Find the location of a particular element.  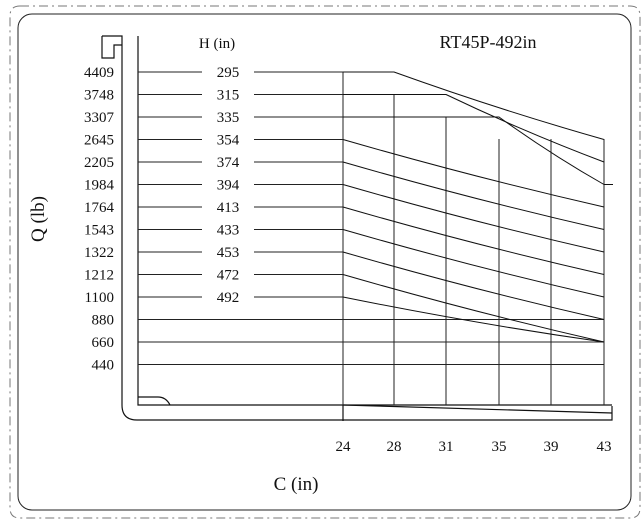

x-tick-label: 28 is located at coordinates (394, 447).